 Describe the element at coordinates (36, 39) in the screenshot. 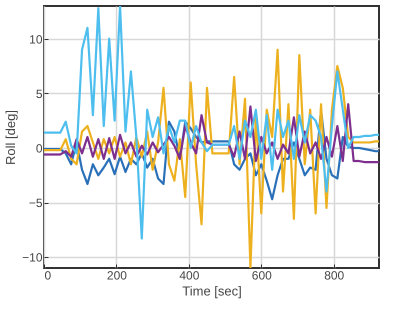

I see `y-tick-label: 10` at that location.